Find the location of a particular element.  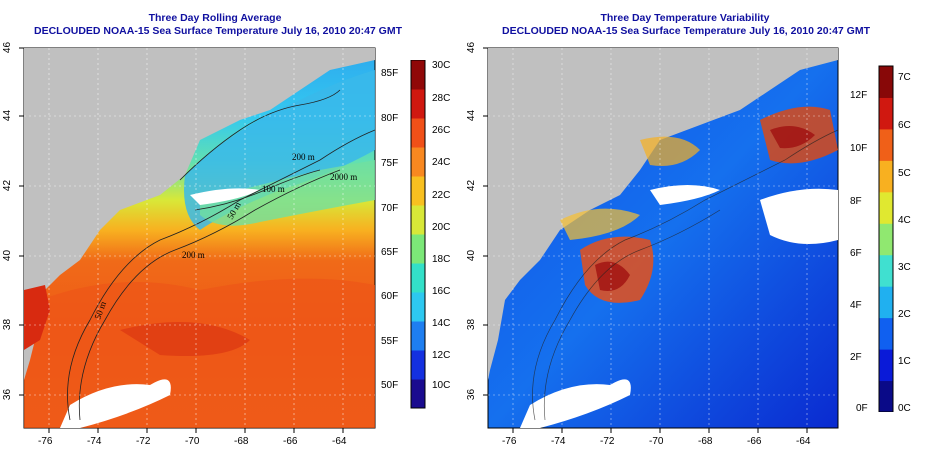

colorbar-c-label: 22C is located at coordinates (441, 195).